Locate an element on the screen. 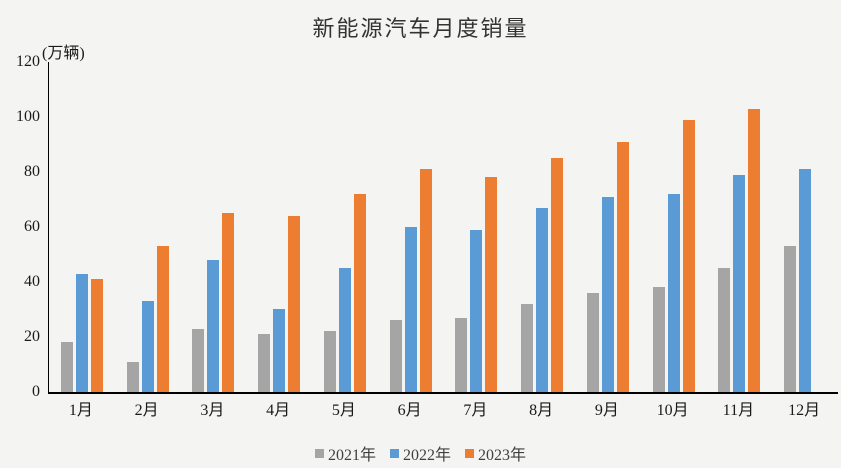 Image resolution: width=841 pixels, height=468 pixels. bar-2023年-6月 is located at coordinates (425, 280).